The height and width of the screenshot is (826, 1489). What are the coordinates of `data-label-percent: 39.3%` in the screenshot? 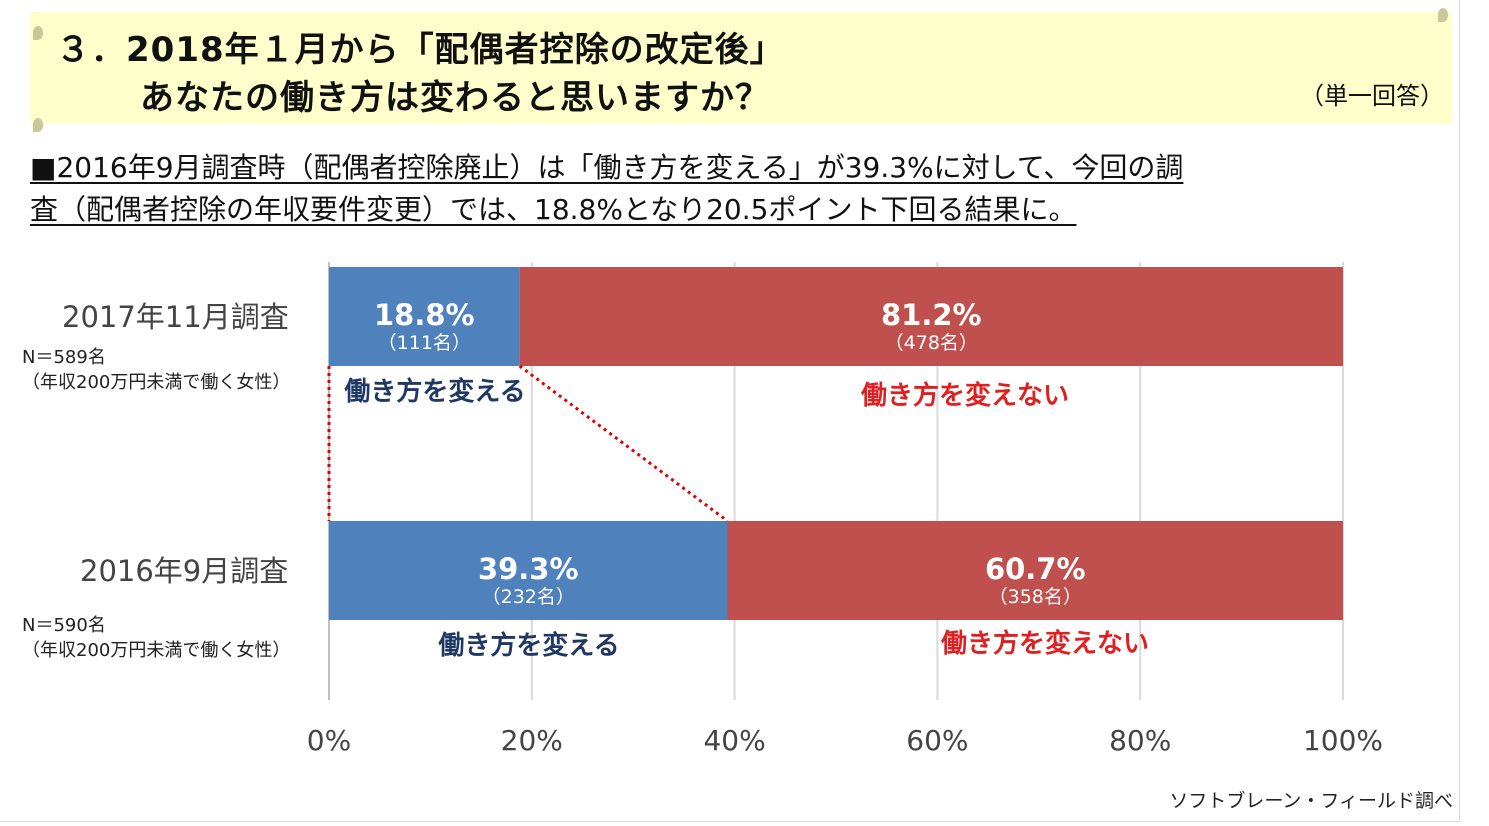 It's located at (528, 569).